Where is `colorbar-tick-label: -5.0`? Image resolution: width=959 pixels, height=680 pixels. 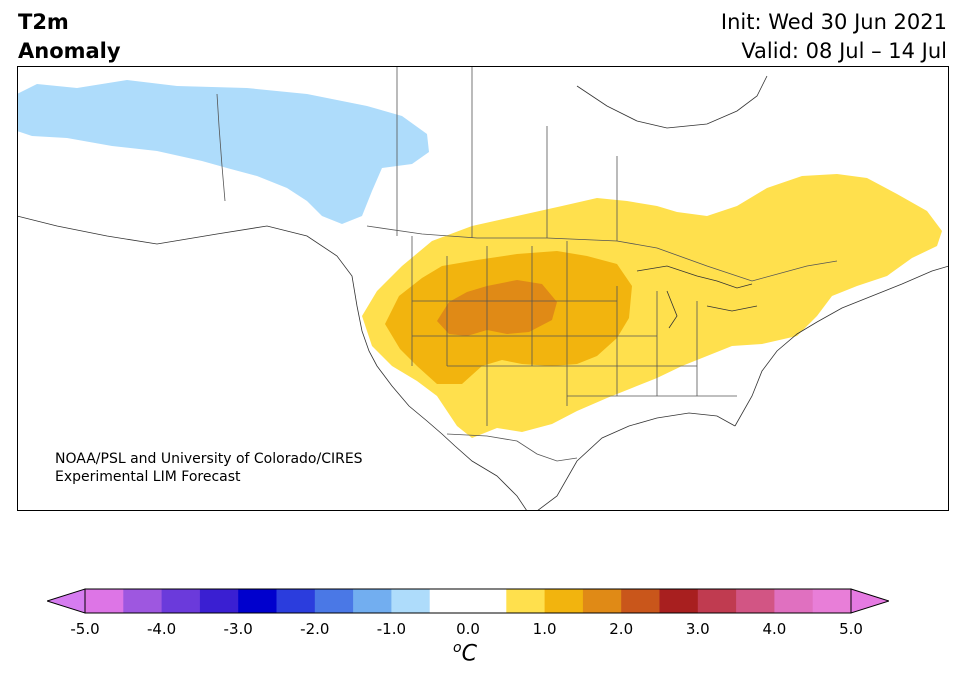 colorbar-tick-label: -5.0 is located at coordinates (85, 629).